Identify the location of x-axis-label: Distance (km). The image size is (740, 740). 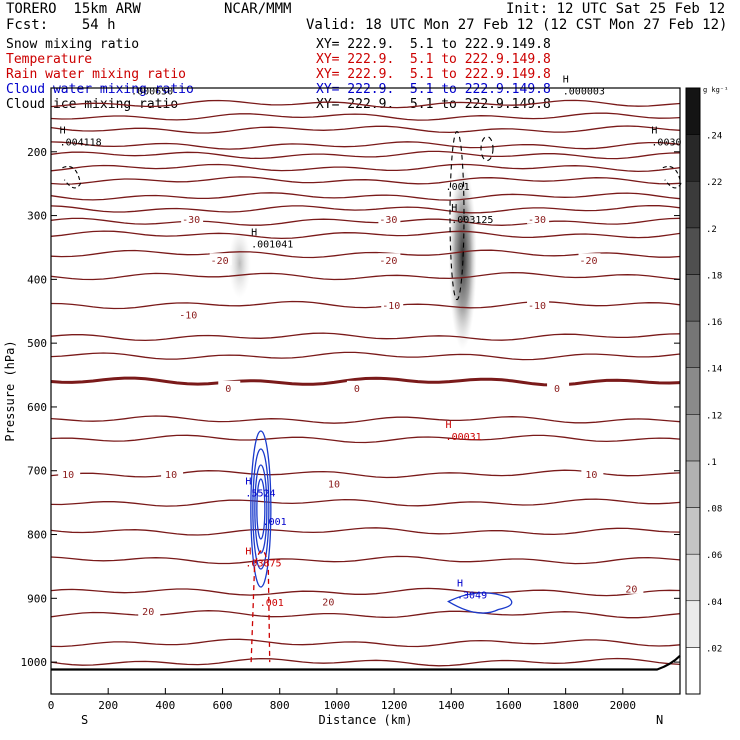
(366, 720).